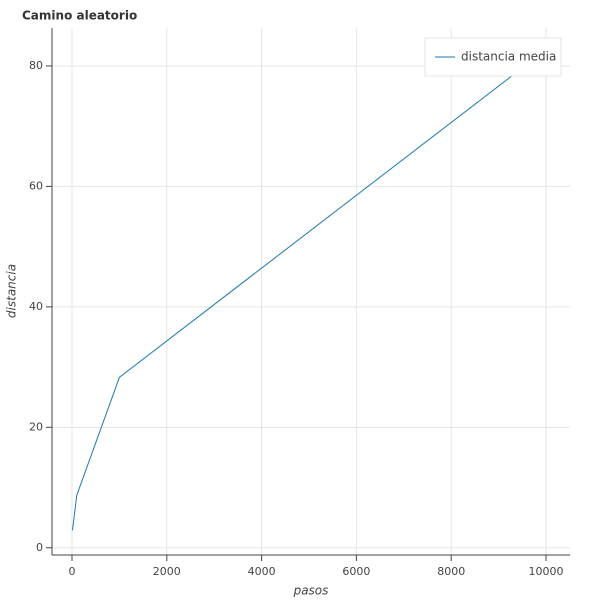 This screenshot has width=600, height=604. I want to click on legend-label: distancia media, so click(508, 57).